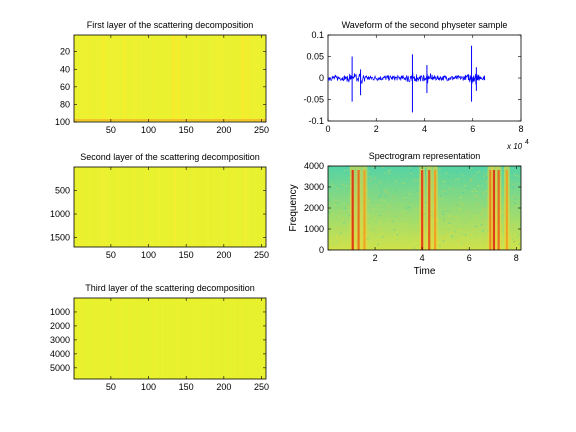 The height and width of the screenshot is (432, 576). What do you see at coordinates (186, 130) in the screenshot?
I see `x-tick-label: 150` at bounding box center [186, 130].